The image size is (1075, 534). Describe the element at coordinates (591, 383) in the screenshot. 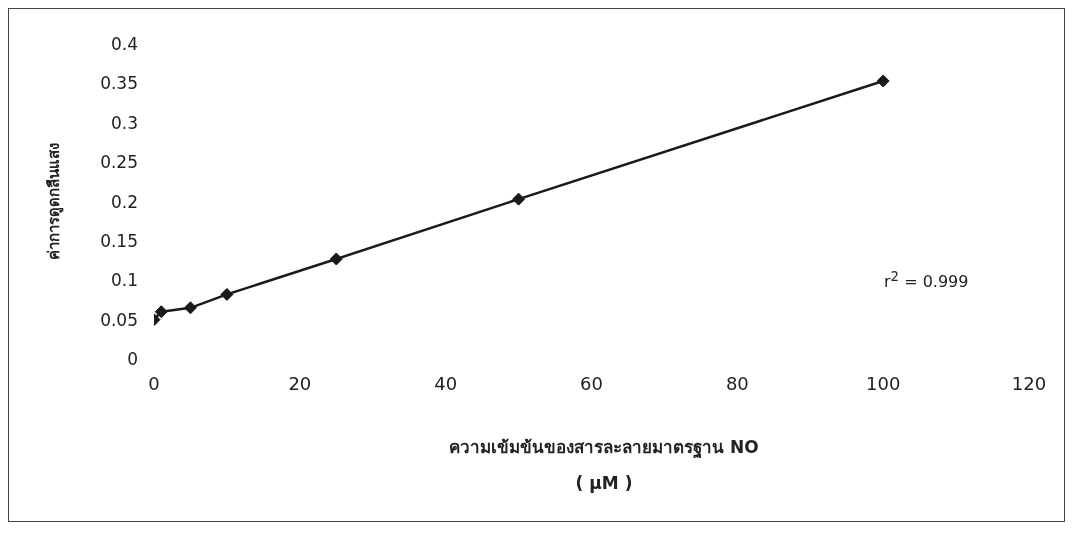

I see `x-tick-label: 60` at that location.